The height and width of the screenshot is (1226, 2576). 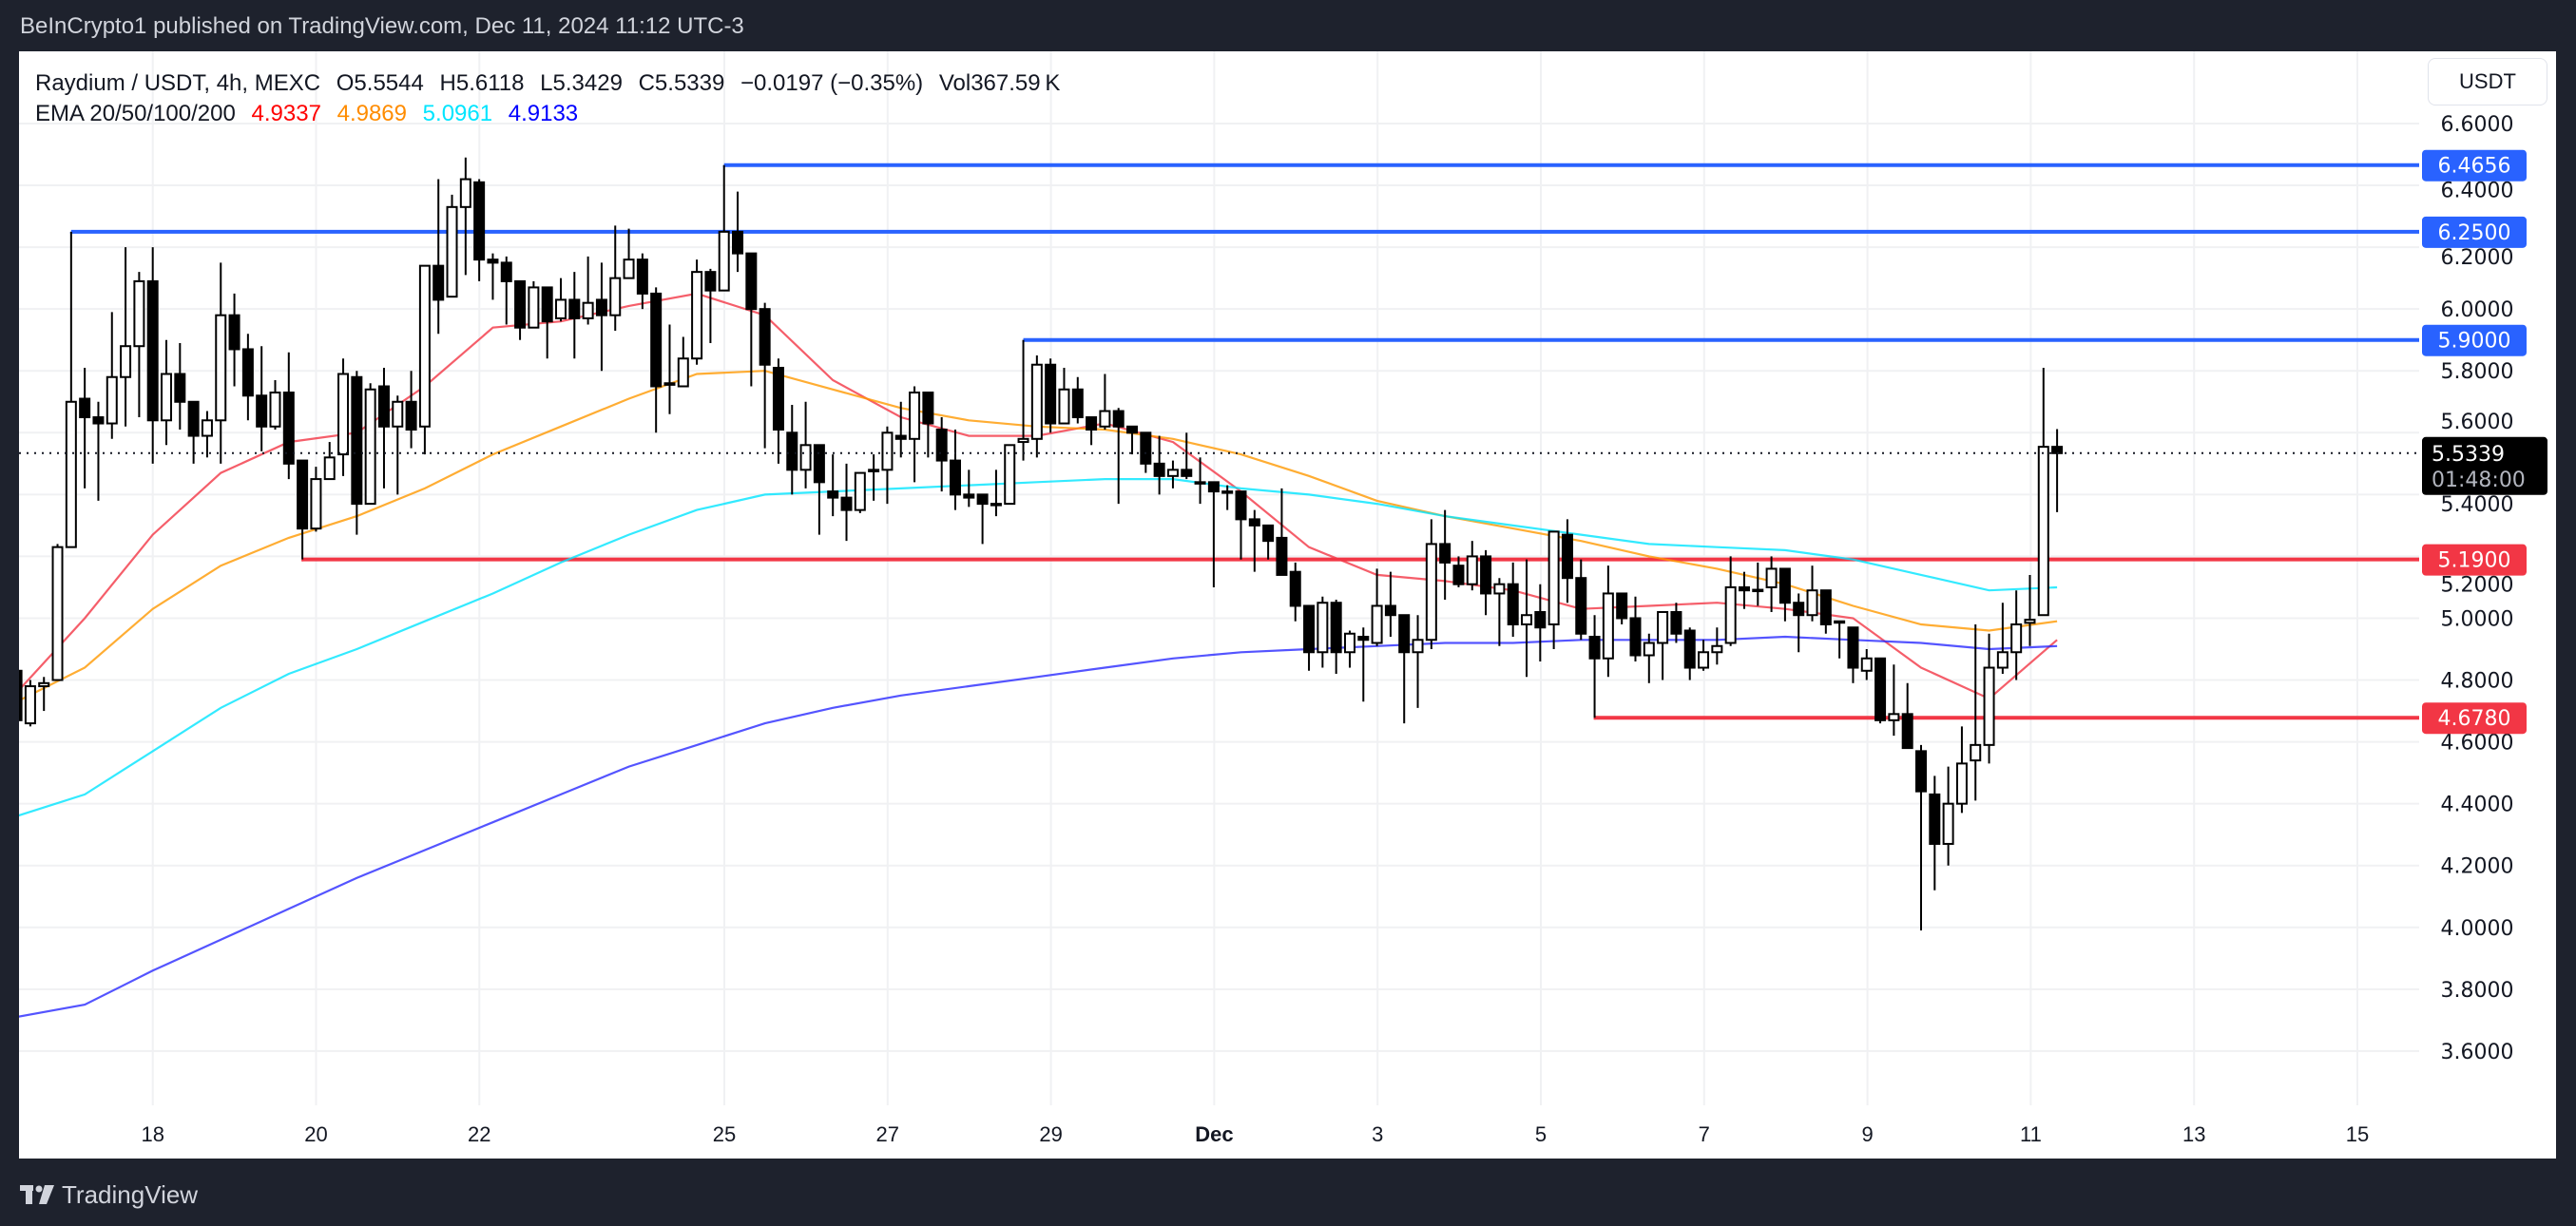 I want to click on tradingview-brand: TradingView, so click(x=131, y=1195).